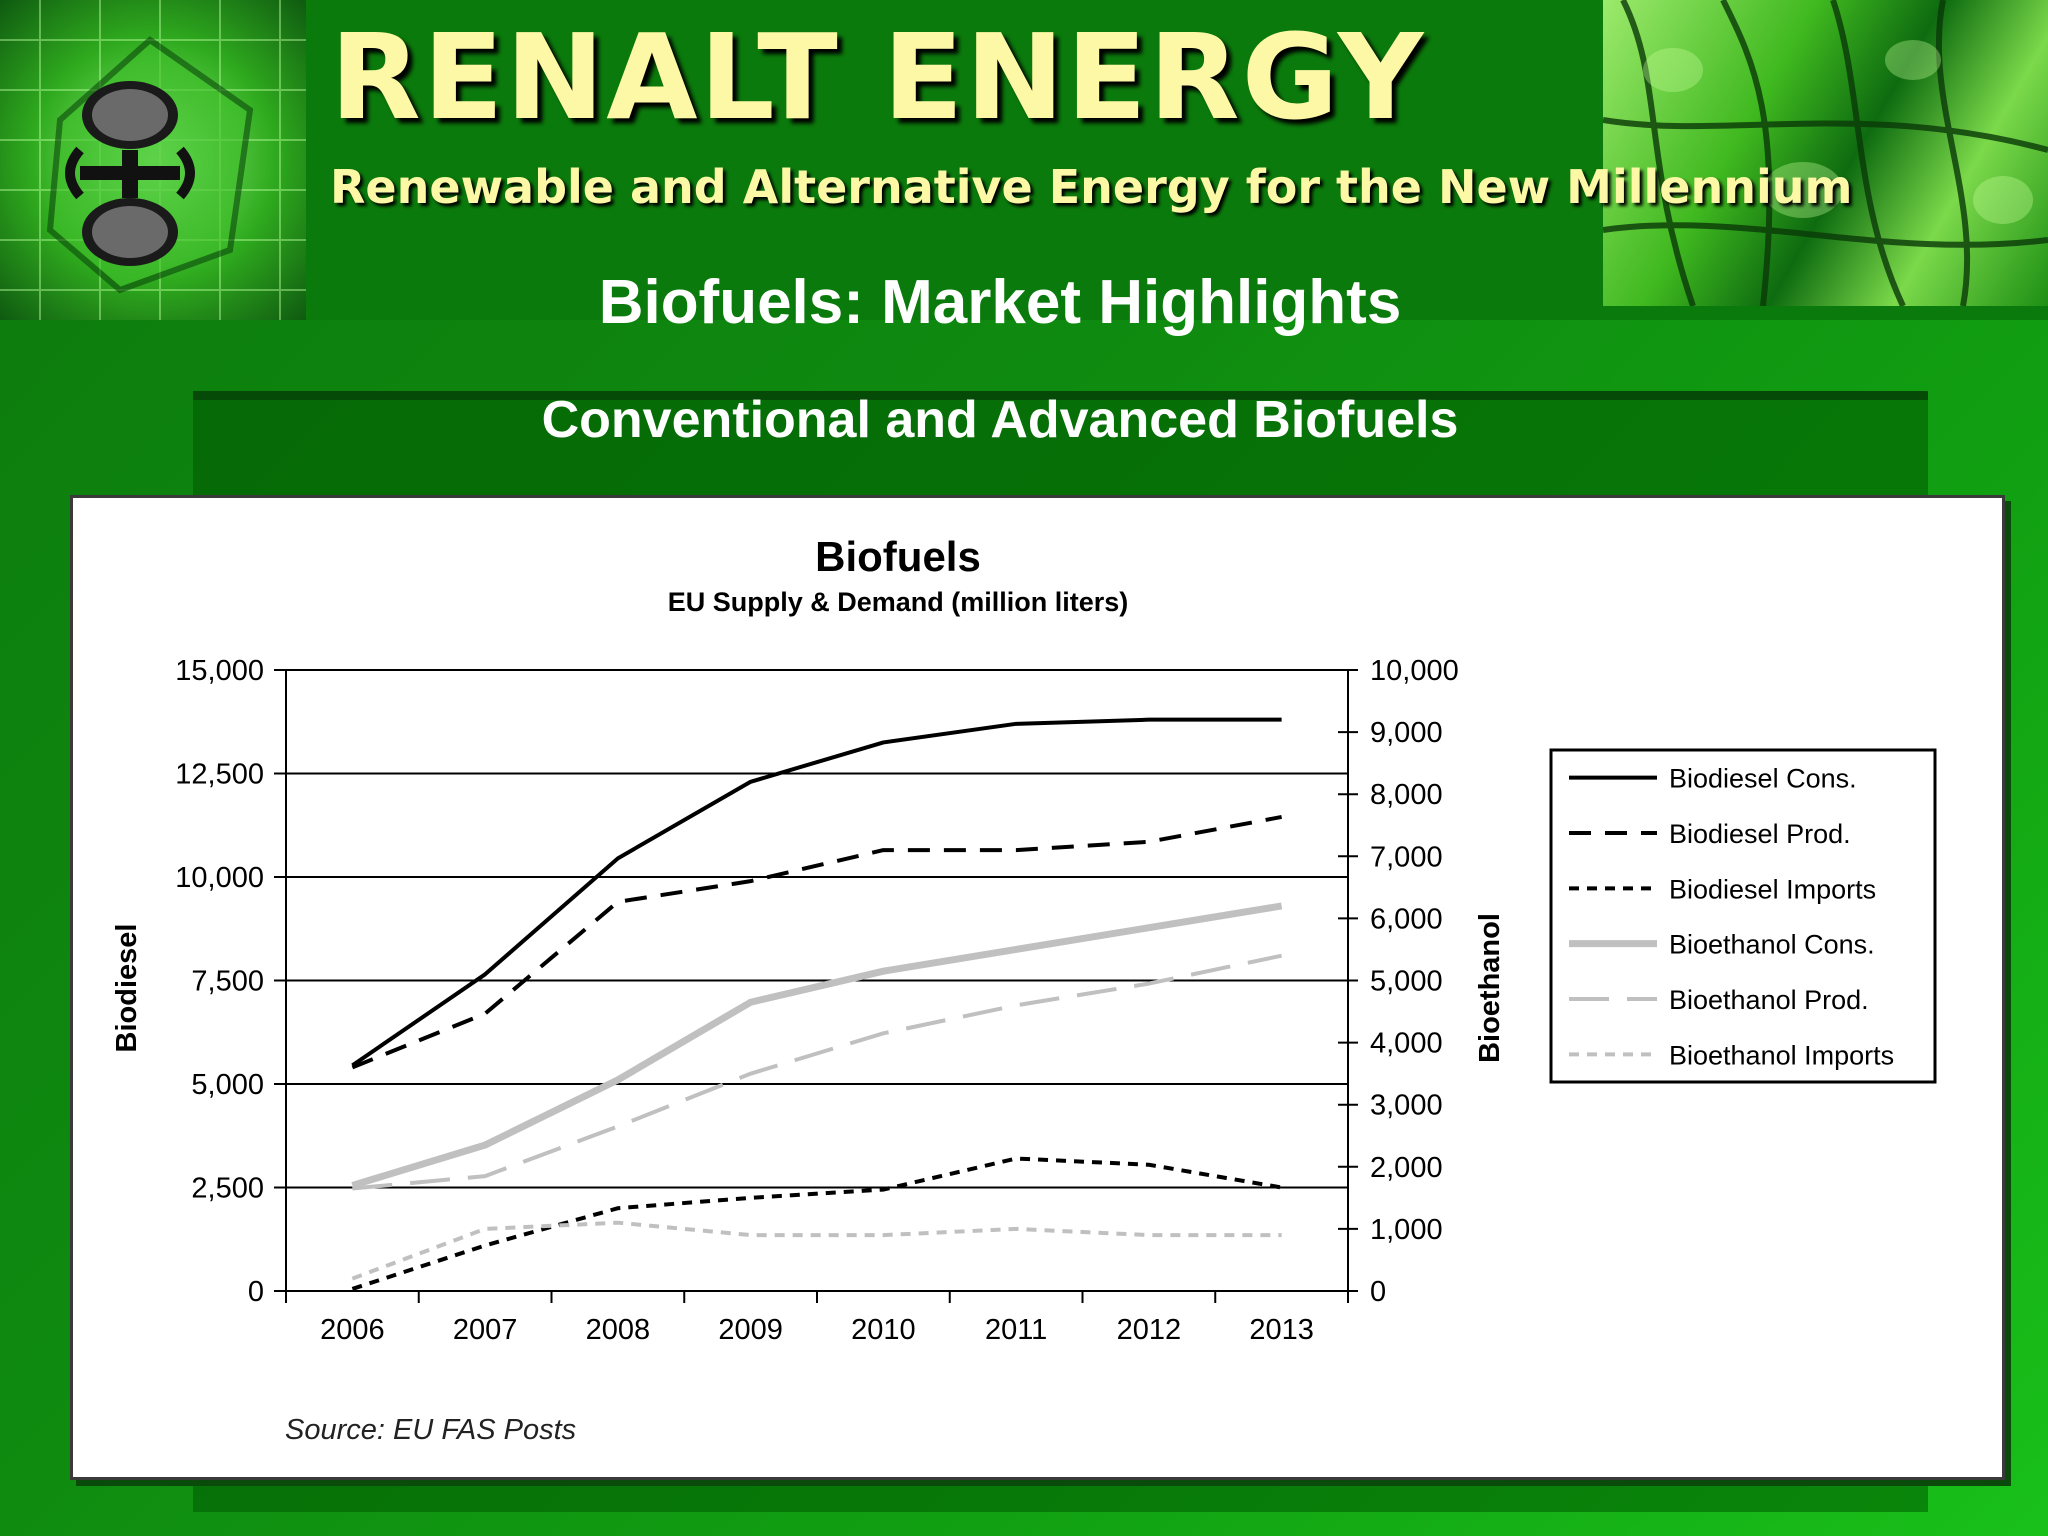  I want to click on series-line-biodiesel-prod, so click(816, 942).